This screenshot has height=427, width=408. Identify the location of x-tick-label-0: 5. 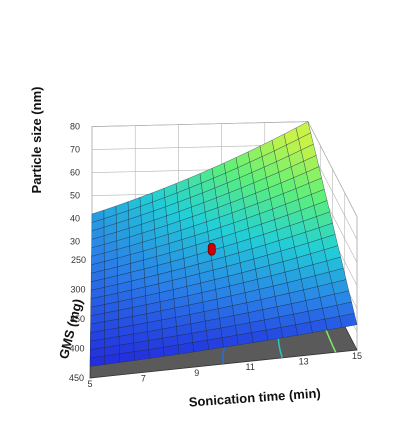
(89, 384).